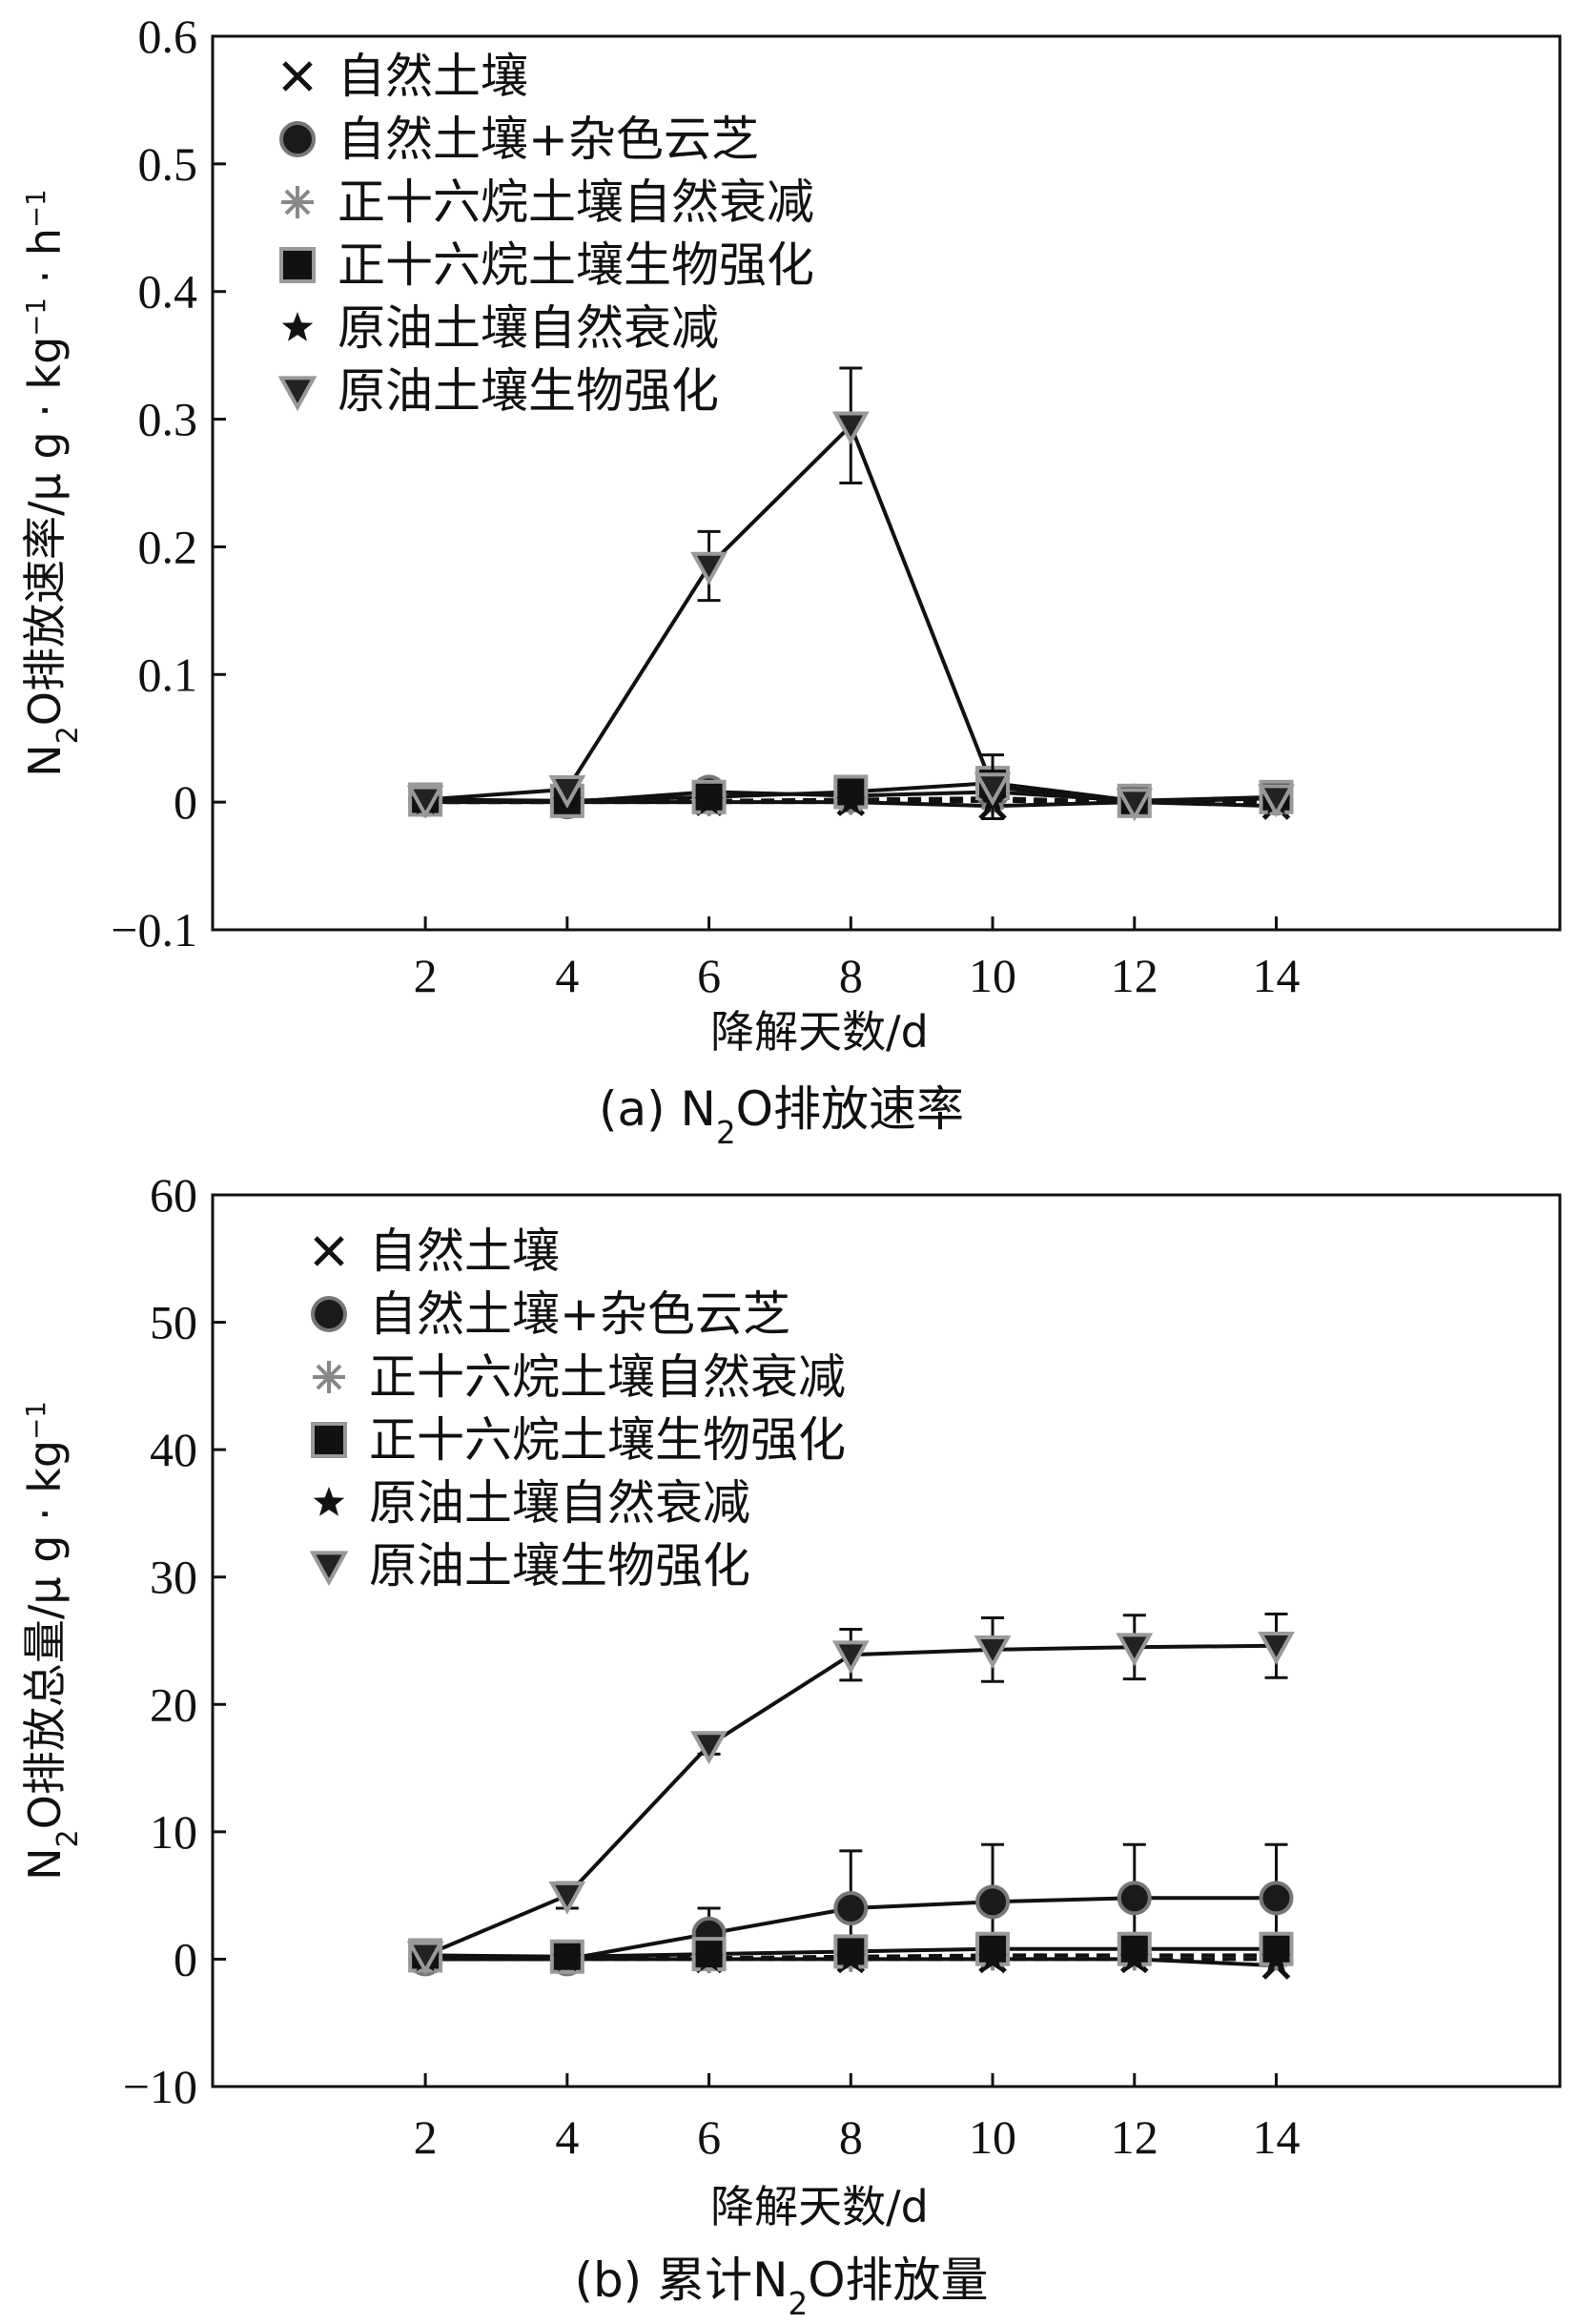 The height and width of the screenshot is (2324, 1578). Describe the element at coordinates (168, 164) in the screenshot. I see `y-tick-label: 0.5` at that location.